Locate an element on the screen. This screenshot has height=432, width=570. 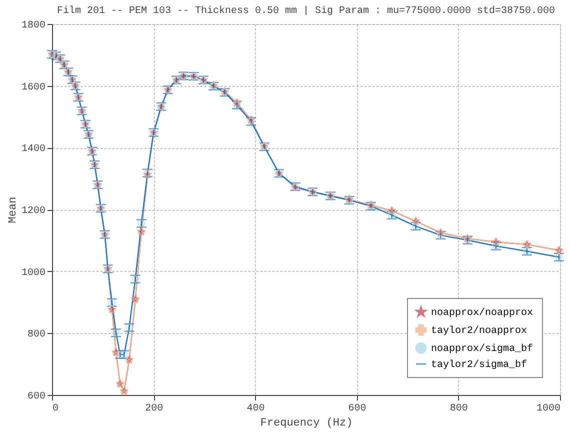
legend-label: noapprox/noapprox is located at coordinates (482, 313).